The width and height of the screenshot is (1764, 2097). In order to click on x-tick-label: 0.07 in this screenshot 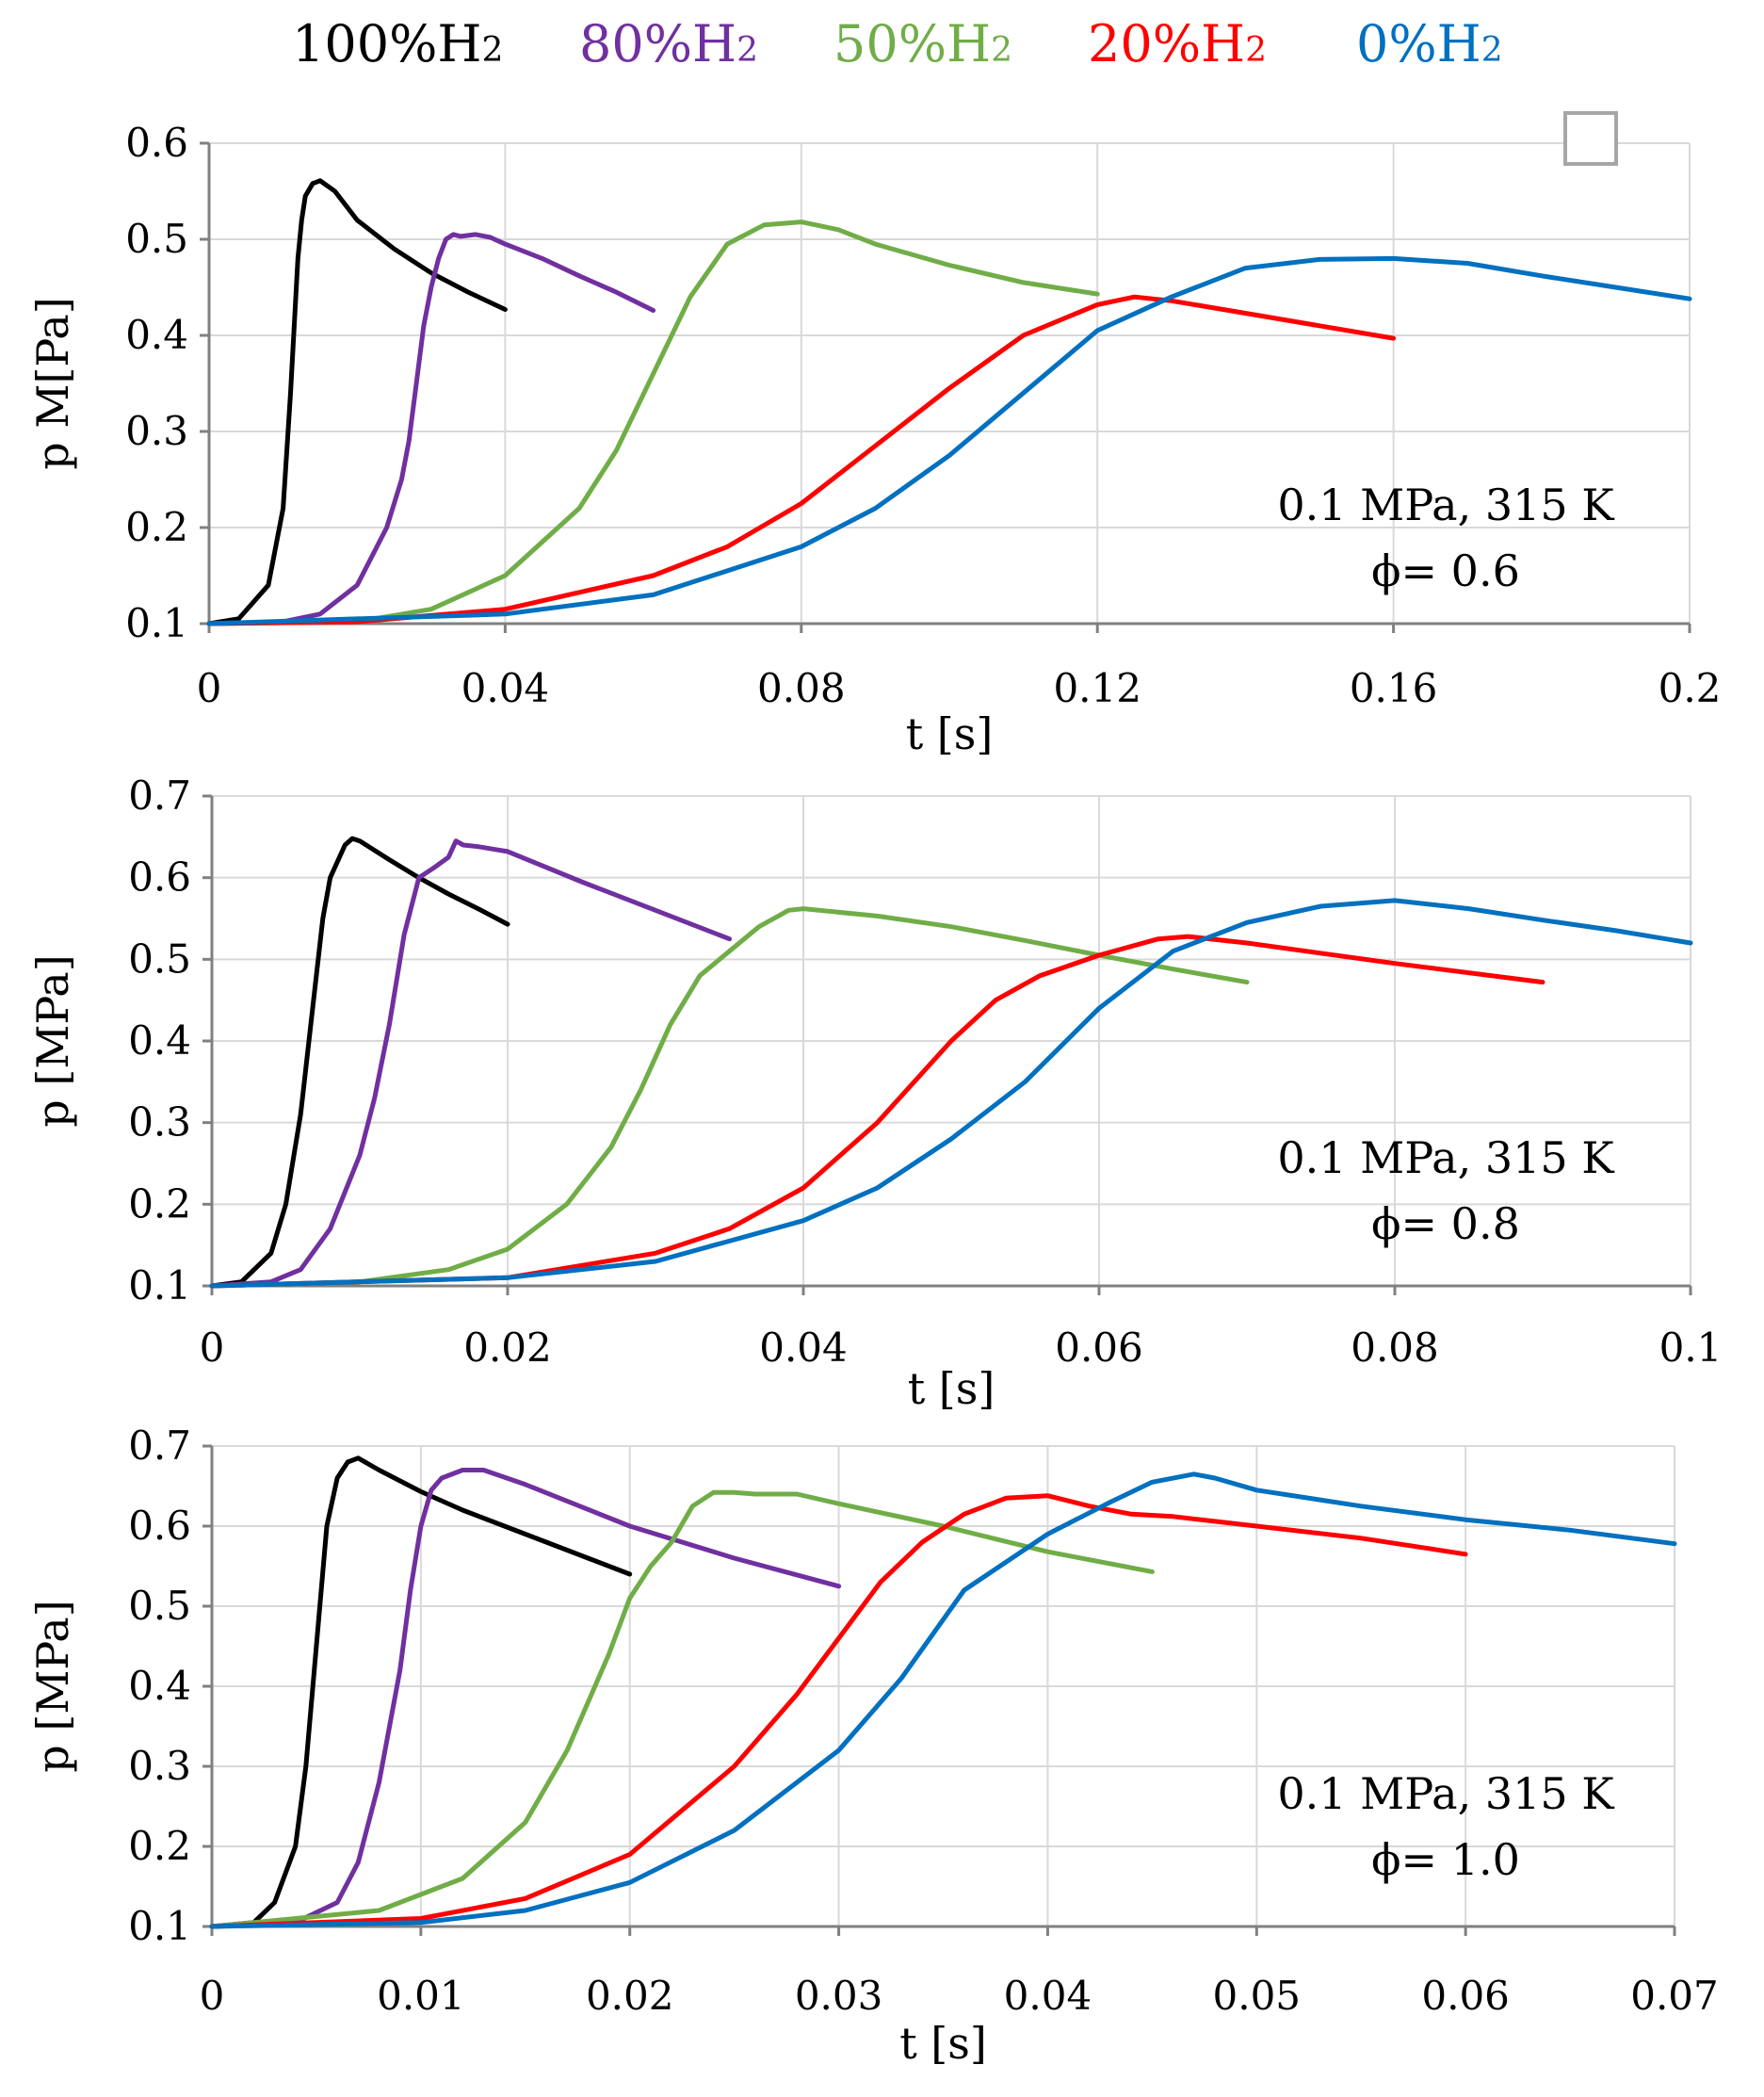, I will do `click(1674, 1996)`.